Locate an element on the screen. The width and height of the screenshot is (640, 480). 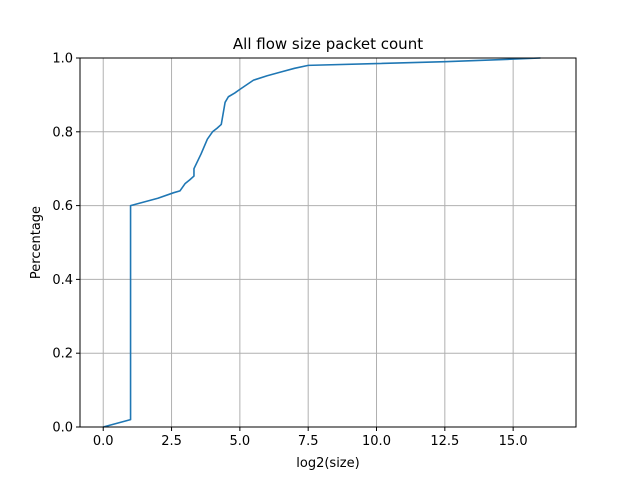
chart-title: All flow size packet count is located at coordinates (328, 44).